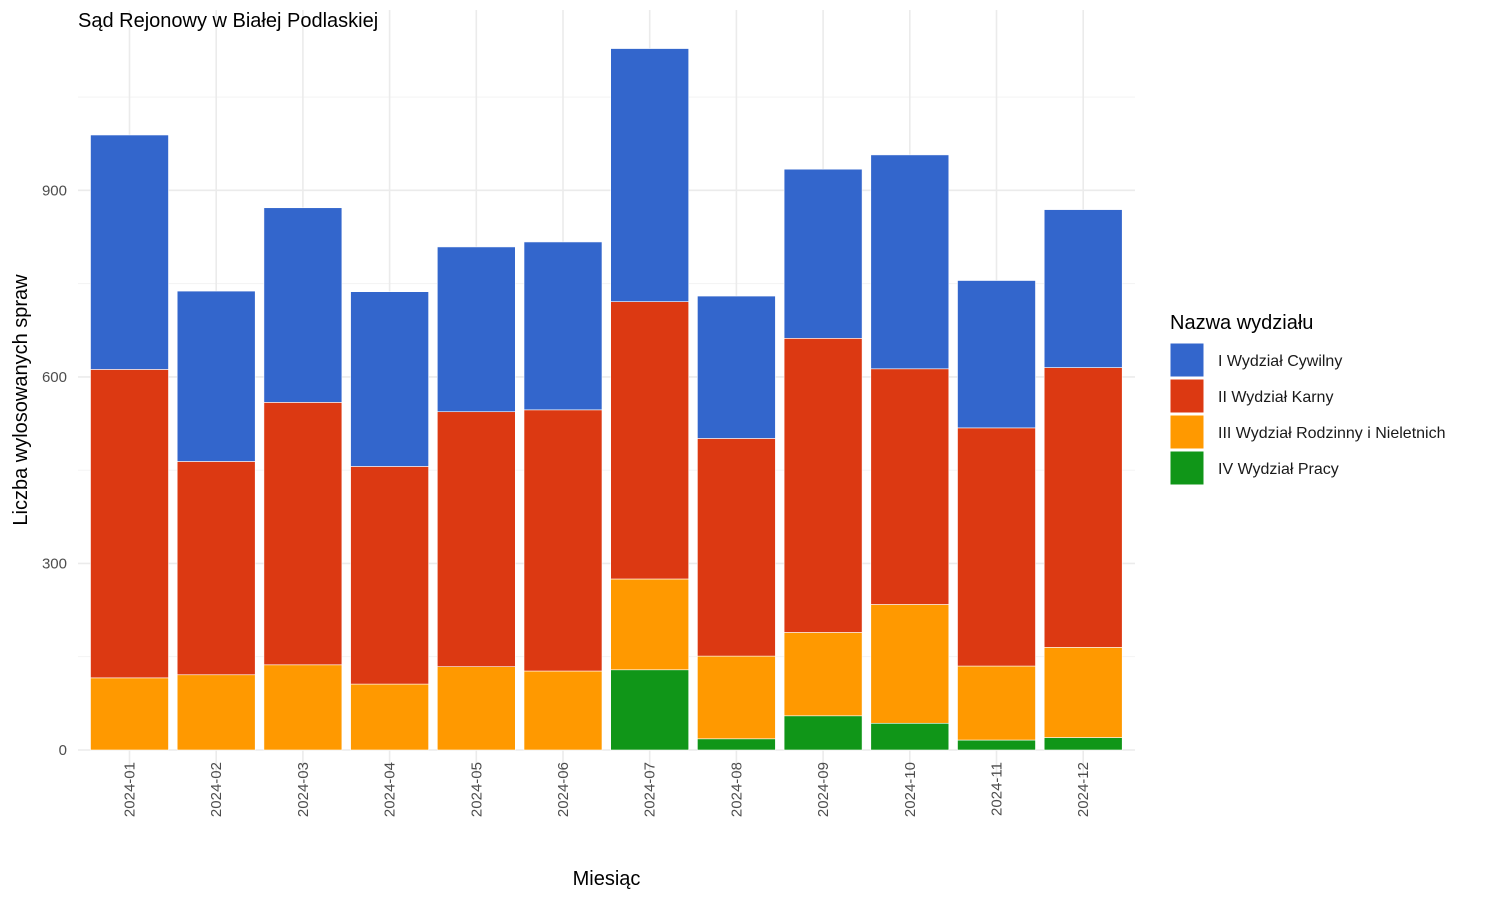 Image resolution: width=1500 pixels, height=900 pixels. I want to click on y-tick-label: 300, so click(54, 563).